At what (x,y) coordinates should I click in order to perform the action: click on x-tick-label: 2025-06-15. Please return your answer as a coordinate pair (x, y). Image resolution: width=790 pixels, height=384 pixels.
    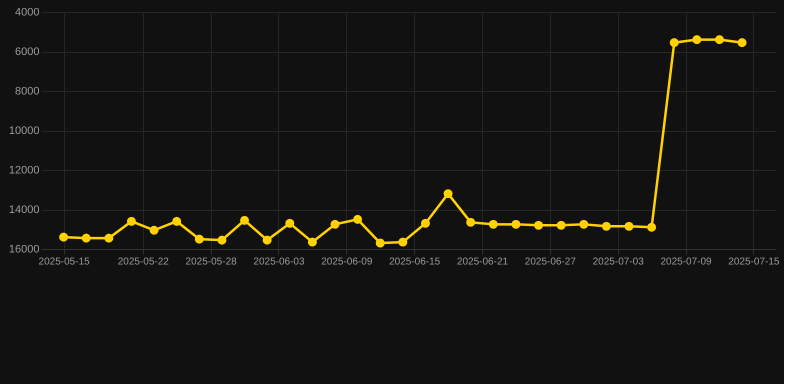
    Looking at the image, I should click on (415, 262).